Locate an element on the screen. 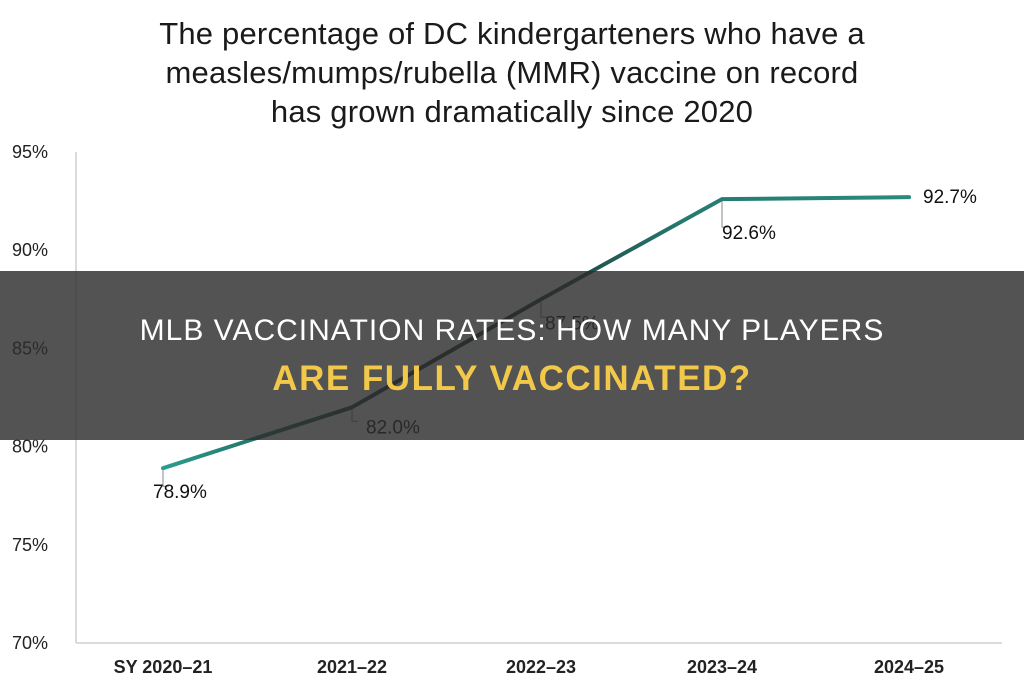 The width and height of the screenshot is (1024, 680). y-tick-label: 90% is located at coordinates (30, 250).